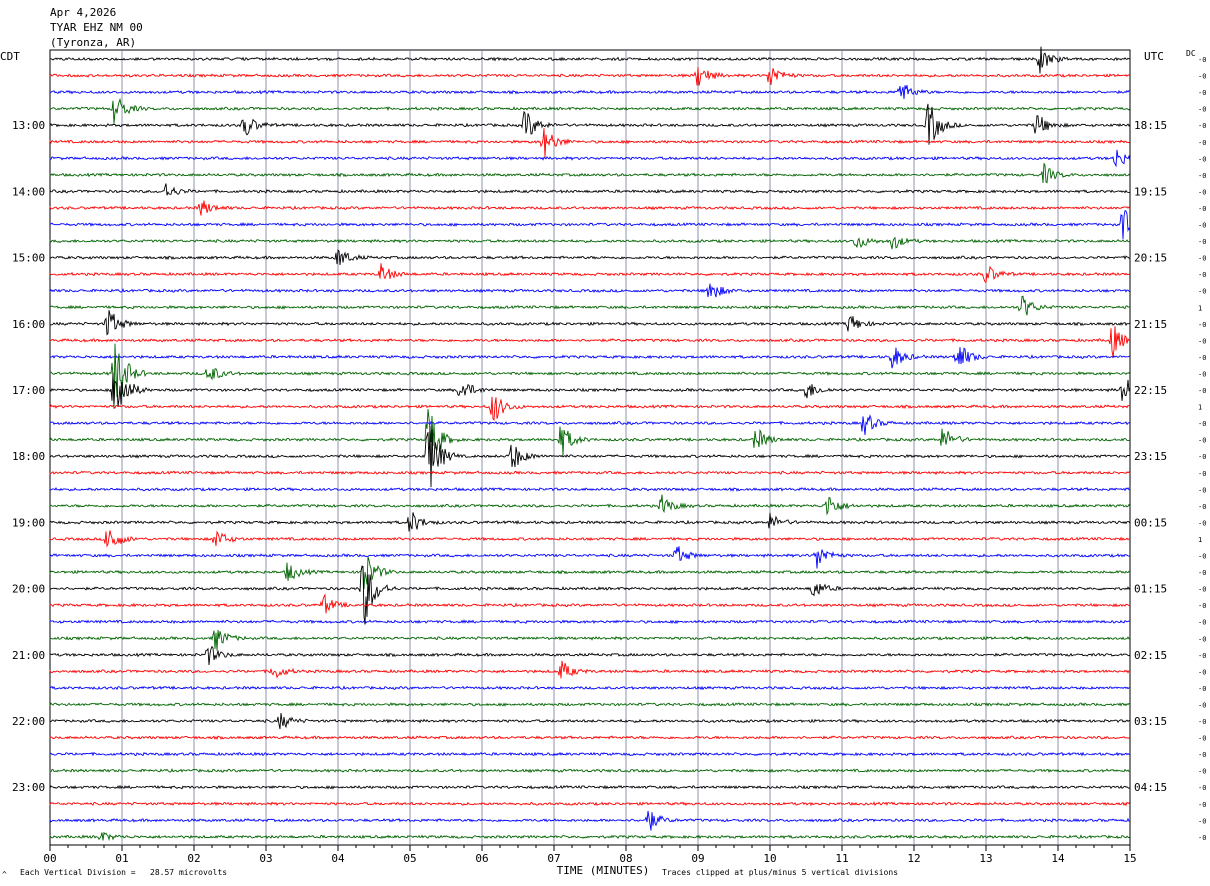 This screenshot has width=1210, height=886. Describe the element at coordinates (603, 870) in the screenshot. I see `x-axis-title: TIME (MINUTES)` at that location.